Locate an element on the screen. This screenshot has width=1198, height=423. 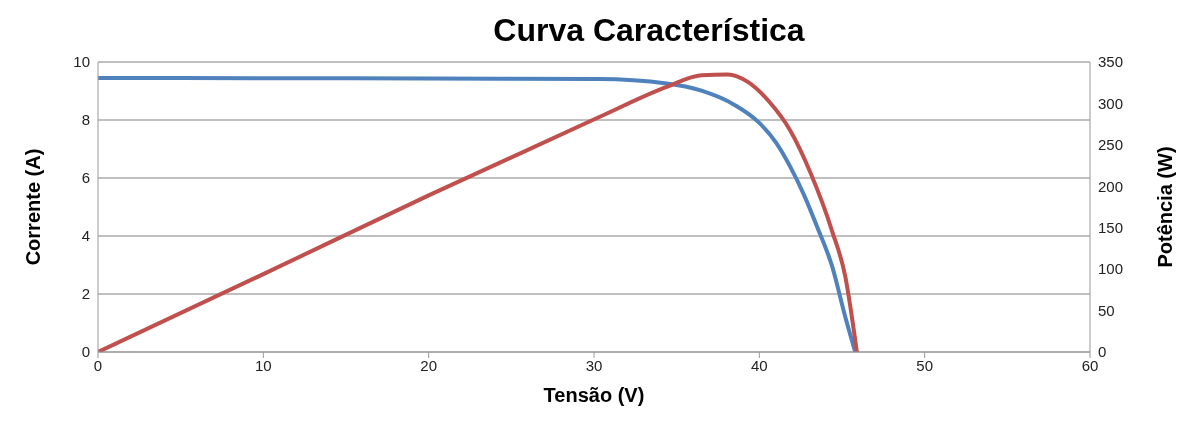
y2-tick-label: 150 is located at coordinates (1111, 228).